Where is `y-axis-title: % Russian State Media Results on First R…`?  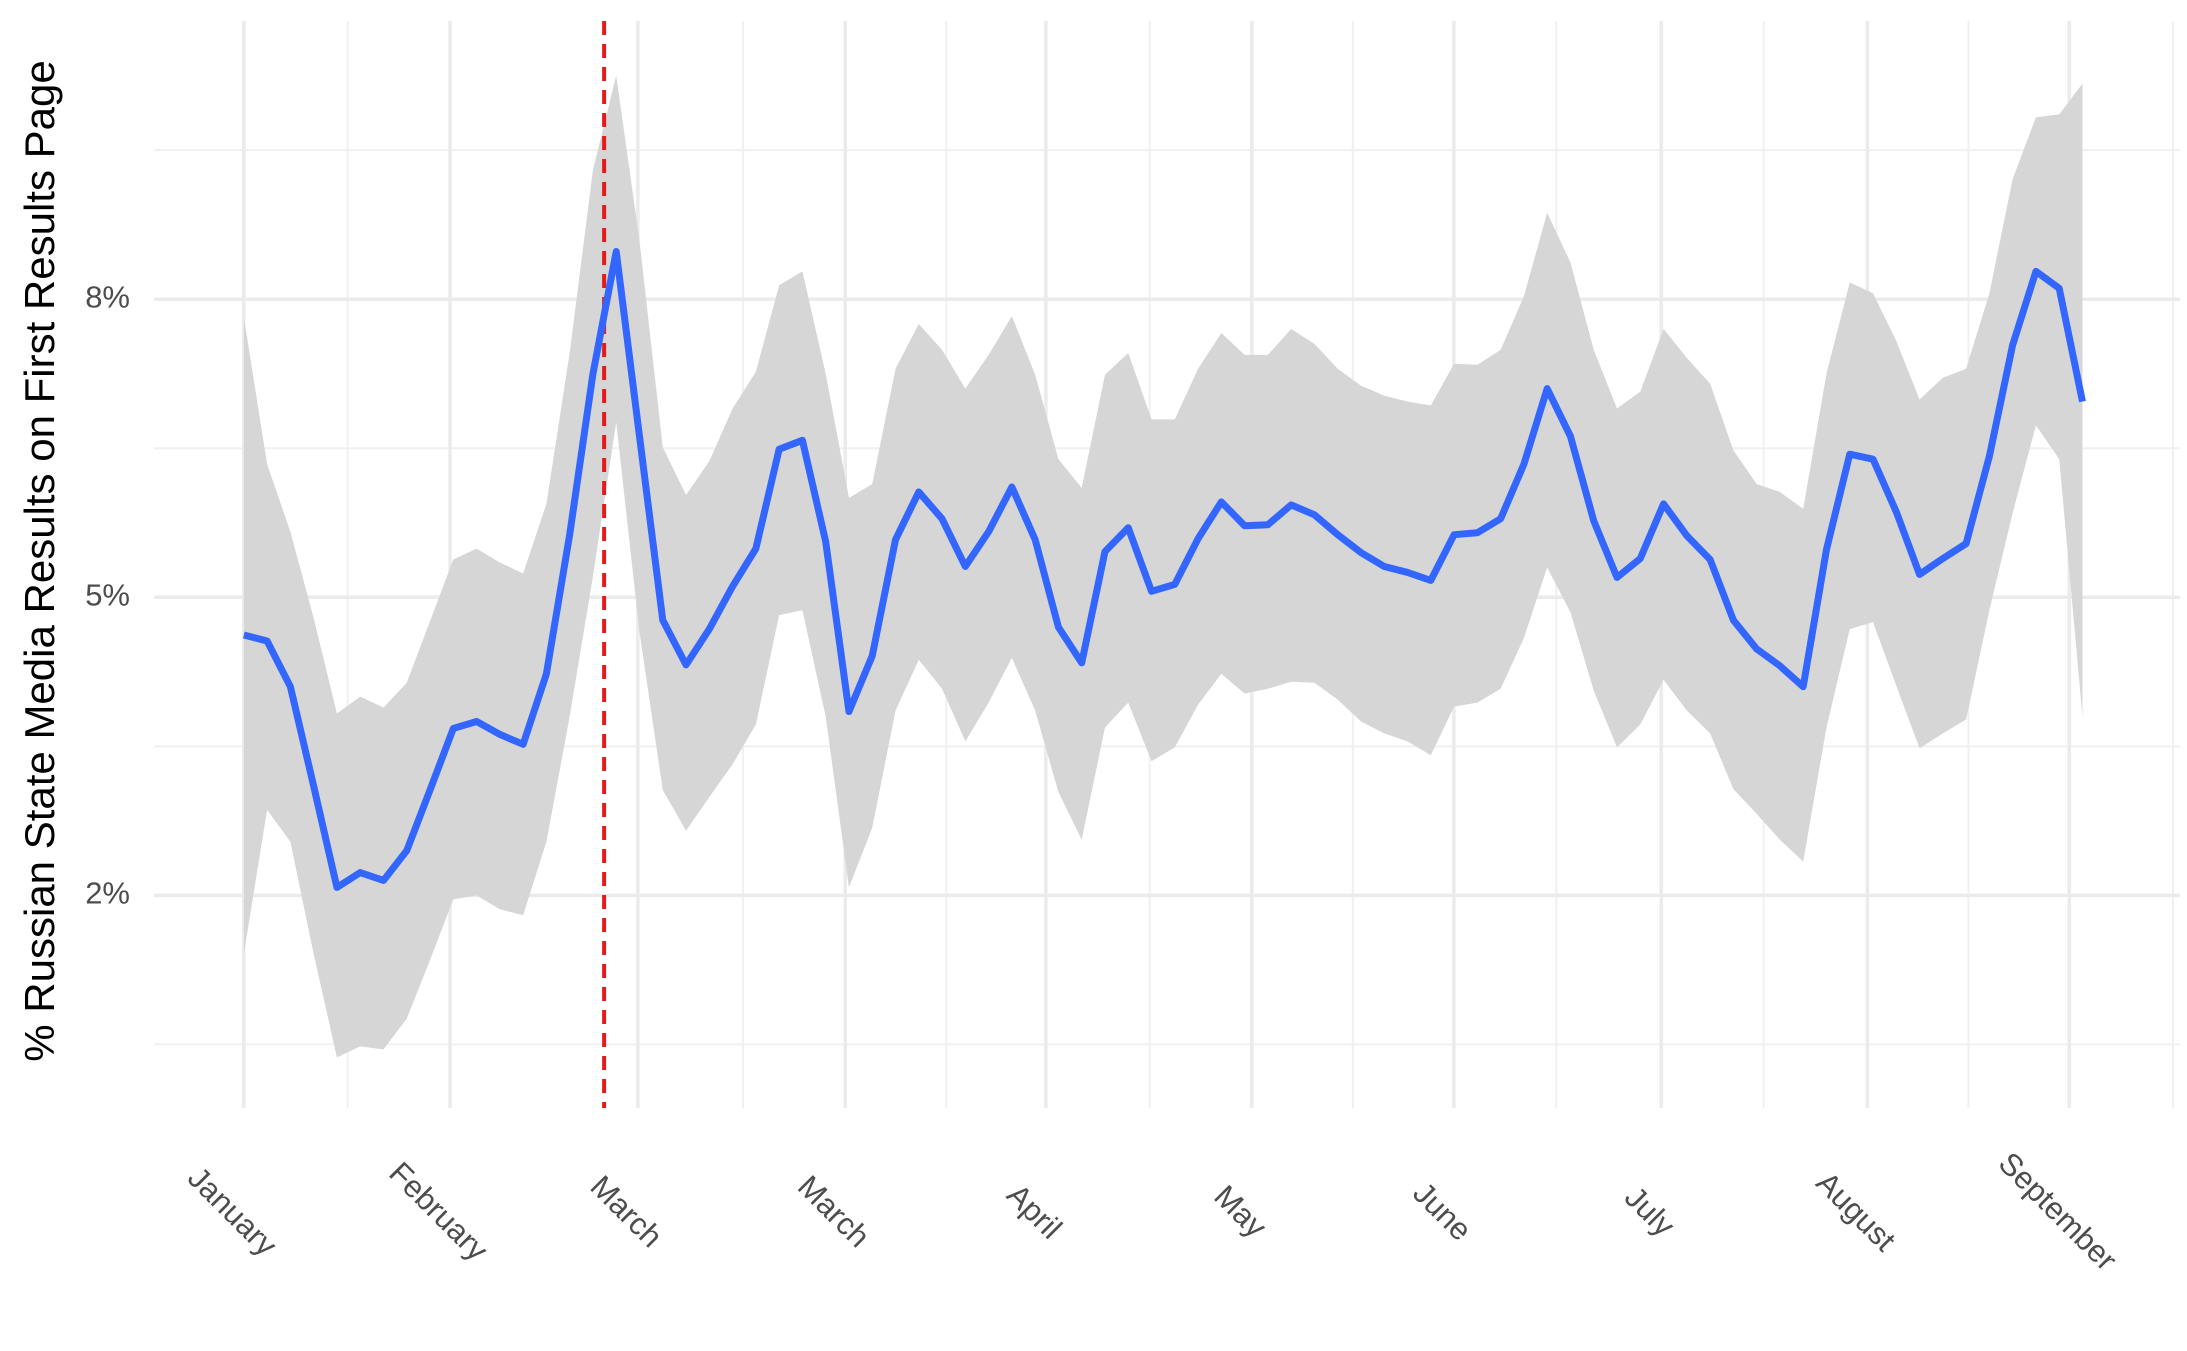 y-axis-title: % Russian State Media Results on First R… is located at coordinates (39, 560).